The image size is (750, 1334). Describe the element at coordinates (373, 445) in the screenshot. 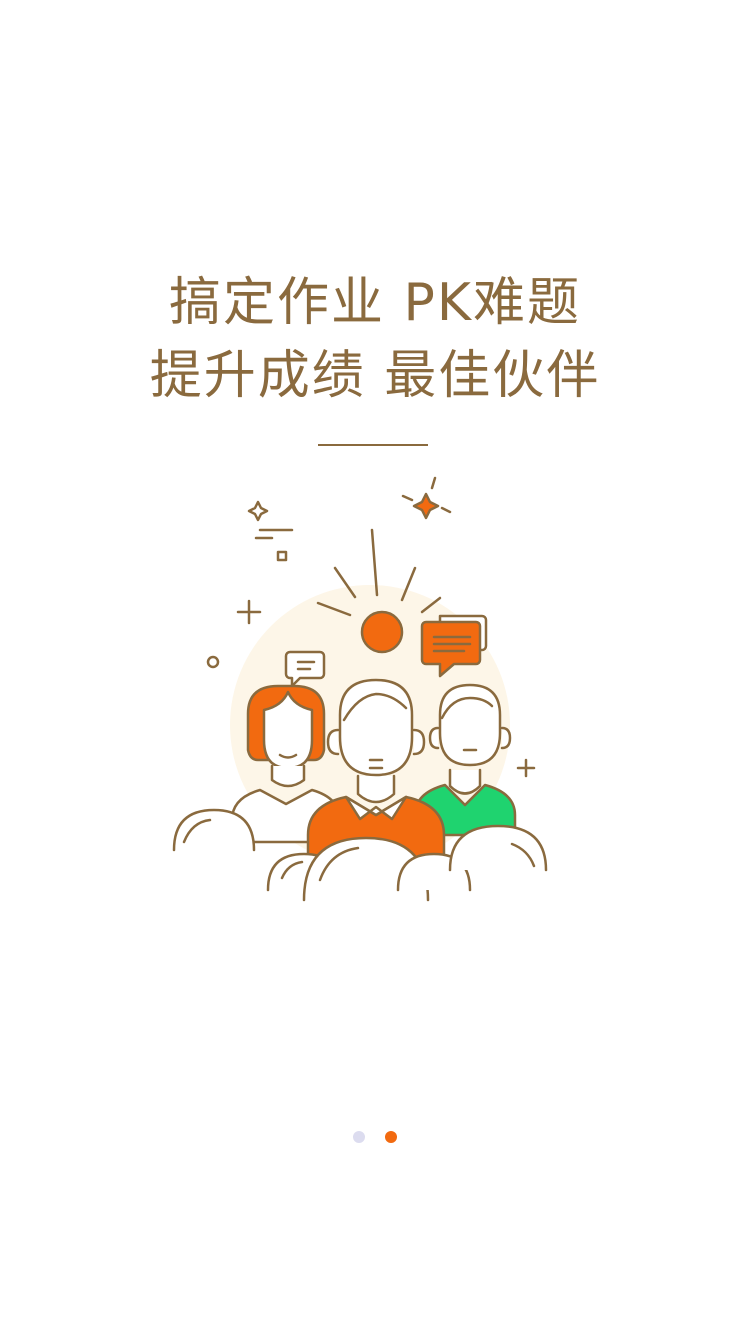

I see `headline-divider` at that location.